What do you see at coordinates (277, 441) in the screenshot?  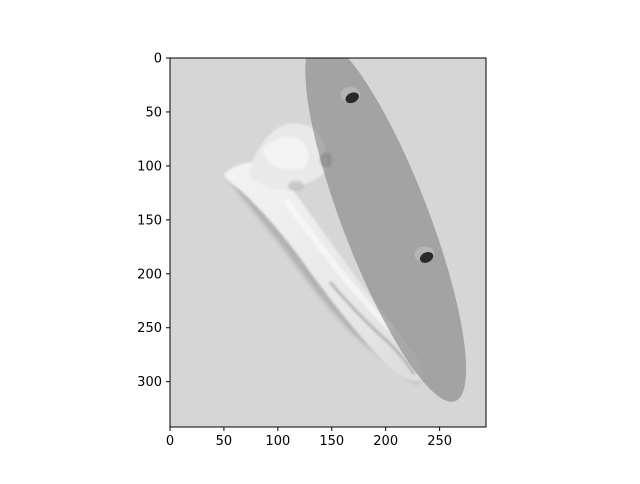 I see `x-tick-label: 100` at bounding box center [277, 441].